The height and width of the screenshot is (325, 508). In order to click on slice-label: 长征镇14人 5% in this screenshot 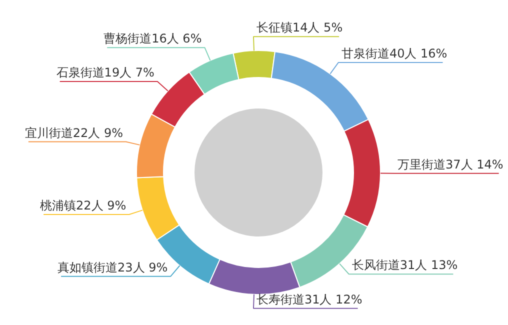, I will do `click(299, 27)`.